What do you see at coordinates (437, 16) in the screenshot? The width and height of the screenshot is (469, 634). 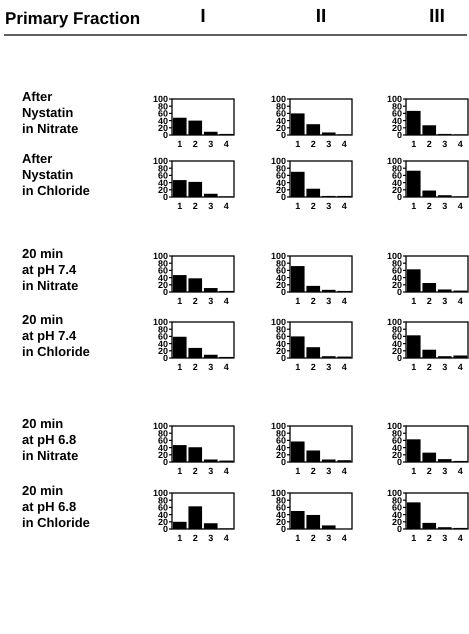 I see `chart-title: III` at bounding box center [437, 16].